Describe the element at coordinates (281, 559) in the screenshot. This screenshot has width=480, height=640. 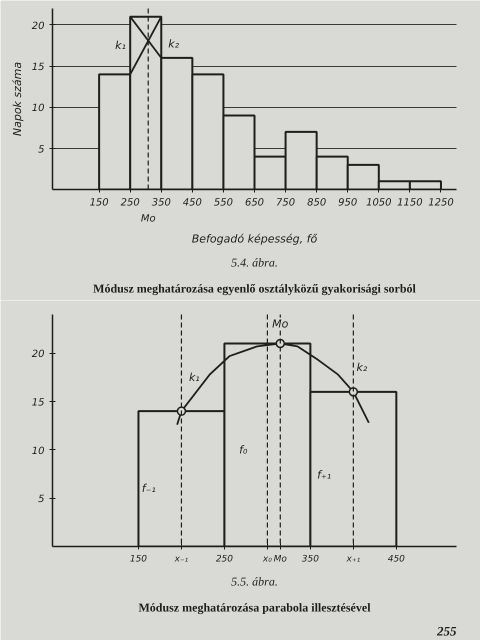
I see `x-tick-label: Mo` at that location.